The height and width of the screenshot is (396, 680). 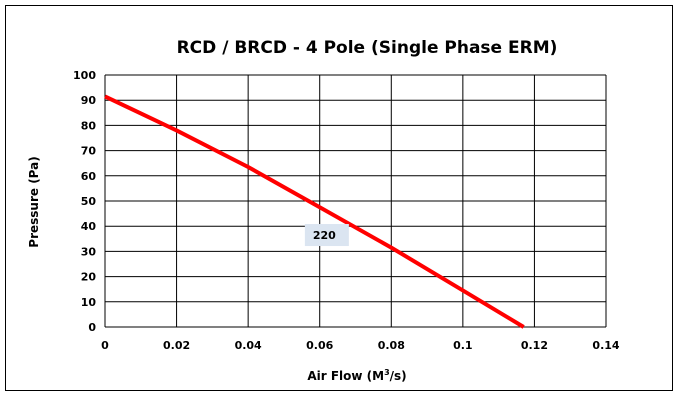 I want to click on y-tick-label: 90, so click(x=89, y=100).